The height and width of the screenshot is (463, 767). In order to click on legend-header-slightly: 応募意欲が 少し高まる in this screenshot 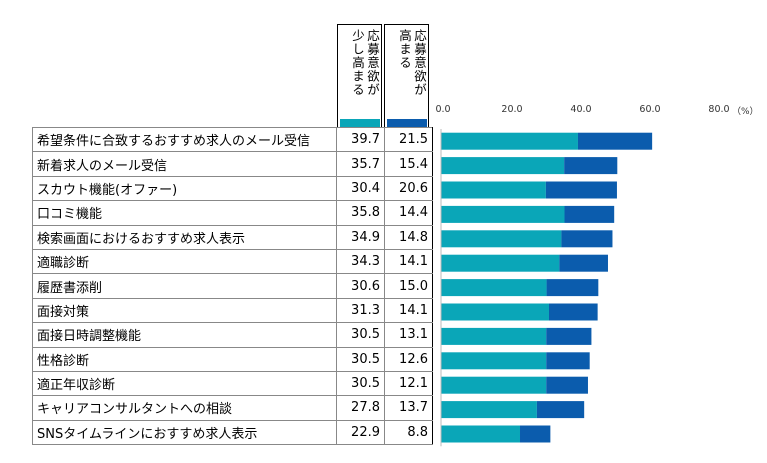, I will do `click(359, 75)`.